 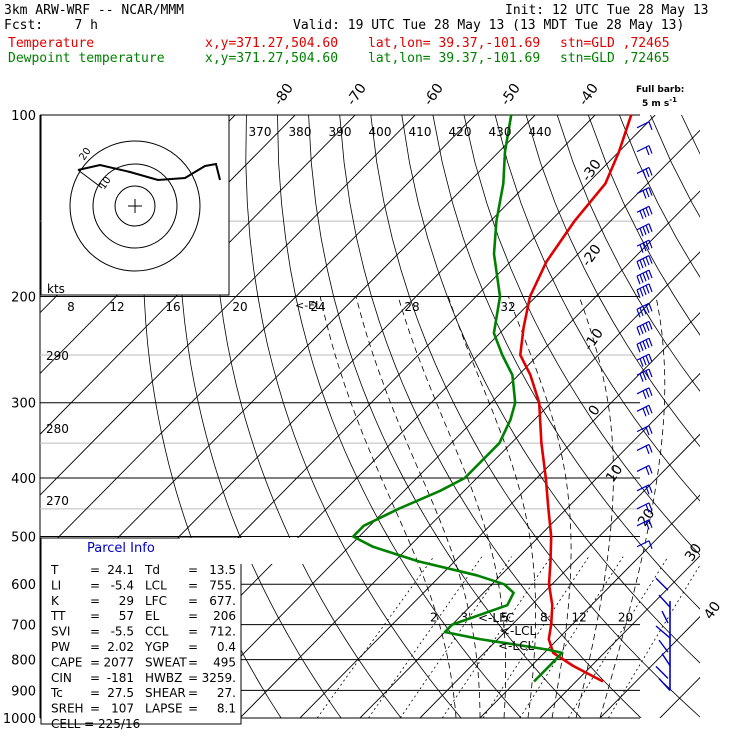 I want to click on parcel-key: LAPSE, so click(x=164, y=709).